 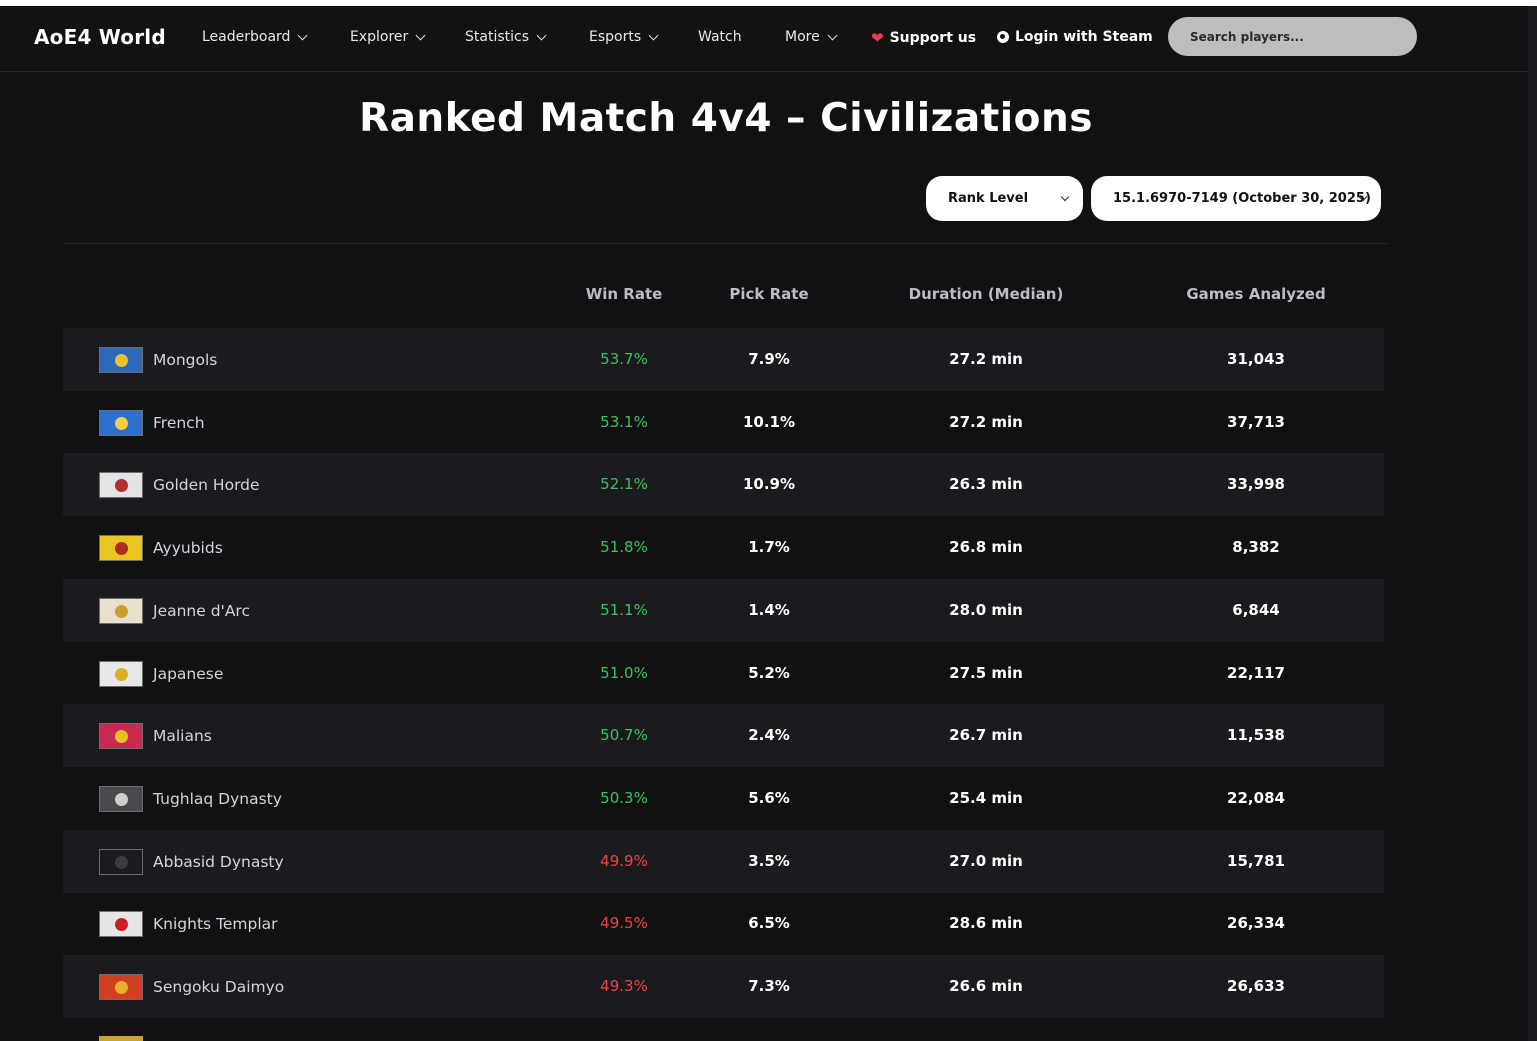 What do you see at coordinates (1256, 484) in the screenshot?
I see `games-analyzed-cell: 33,998` at bounding box center [1256, 484].